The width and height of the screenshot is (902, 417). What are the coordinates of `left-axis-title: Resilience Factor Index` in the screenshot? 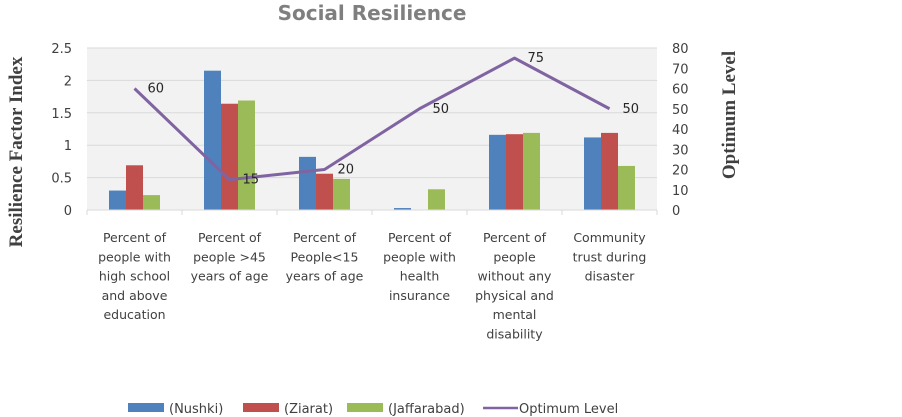 It's located at (16, 151).